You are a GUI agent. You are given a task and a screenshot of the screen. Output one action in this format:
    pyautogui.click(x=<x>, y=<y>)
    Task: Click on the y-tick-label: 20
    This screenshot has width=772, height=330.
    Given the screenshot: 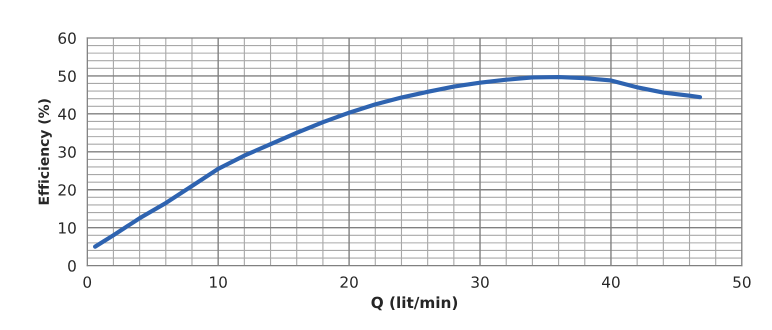 What is the action you would take?
    pyautogui.click(x=67, y=190)
    